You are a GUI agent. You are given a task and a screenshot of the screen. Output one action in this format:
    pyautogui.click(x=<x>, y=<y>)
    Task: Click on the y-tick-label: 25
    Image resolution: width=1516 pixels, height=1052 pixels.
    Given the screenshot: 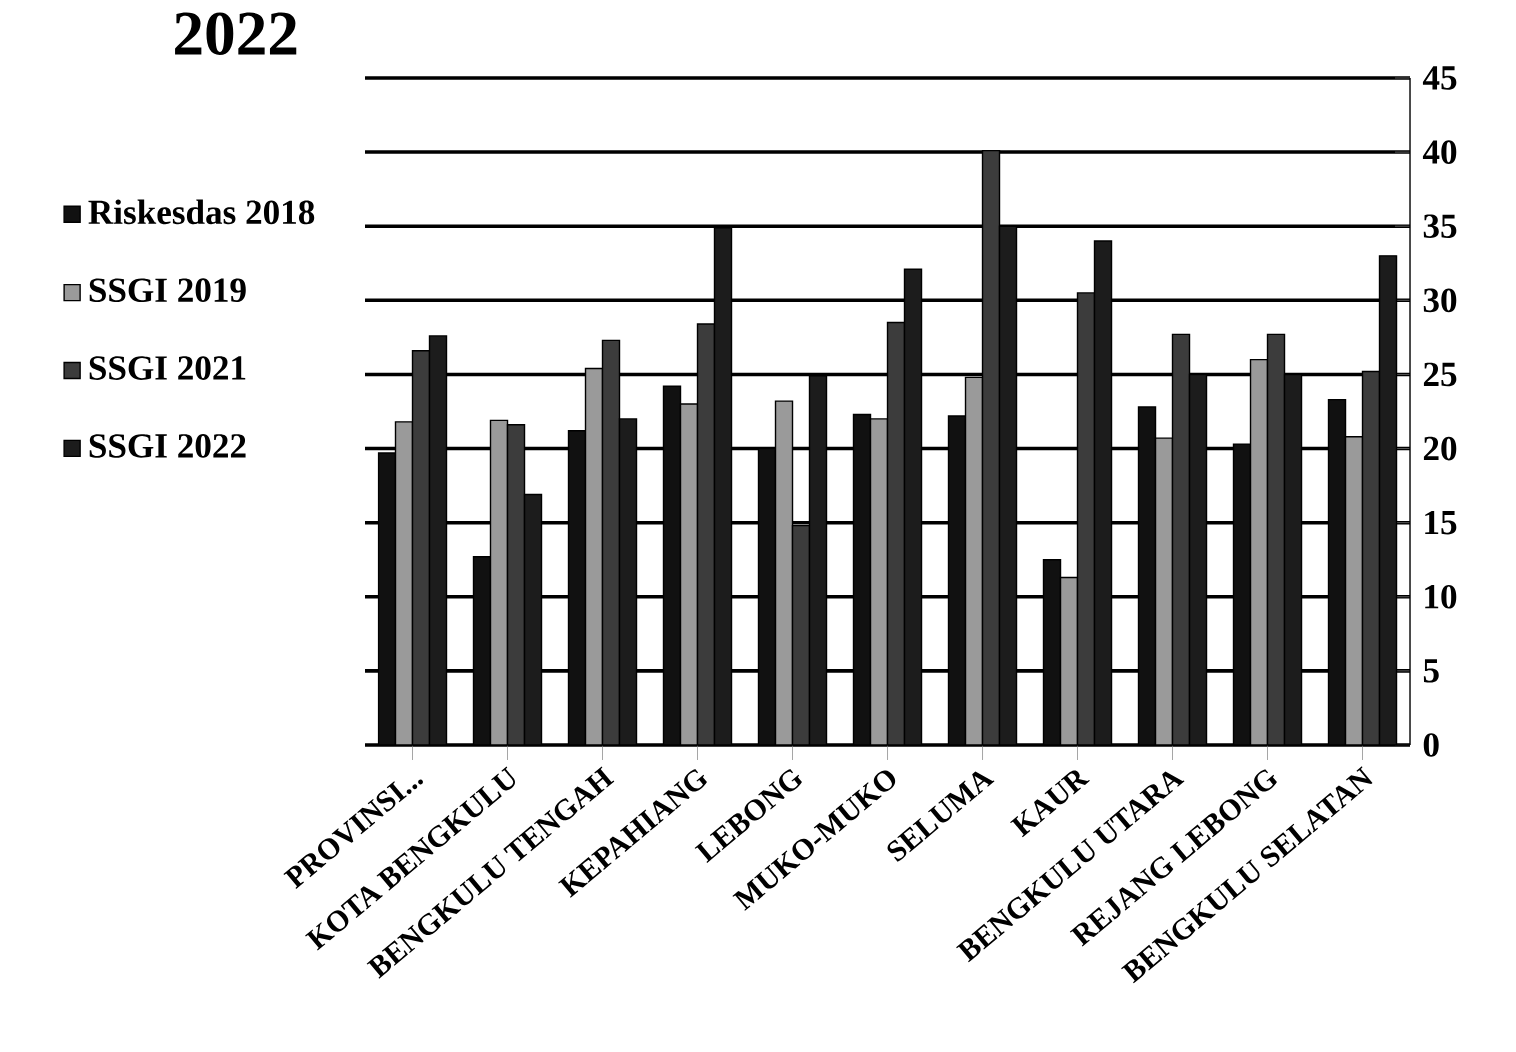 What is the action you would take?
    pyautogui.click(x=1440, y=374)
    